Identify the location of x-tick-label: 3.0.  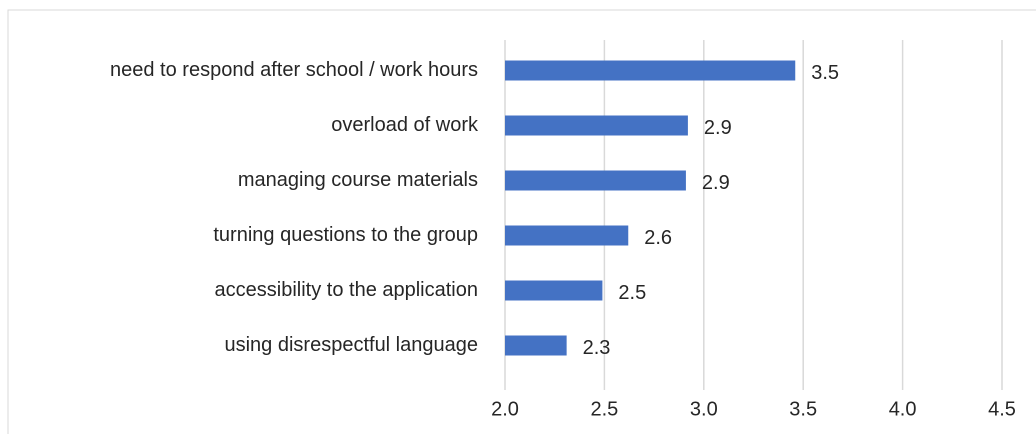
(704, 409).